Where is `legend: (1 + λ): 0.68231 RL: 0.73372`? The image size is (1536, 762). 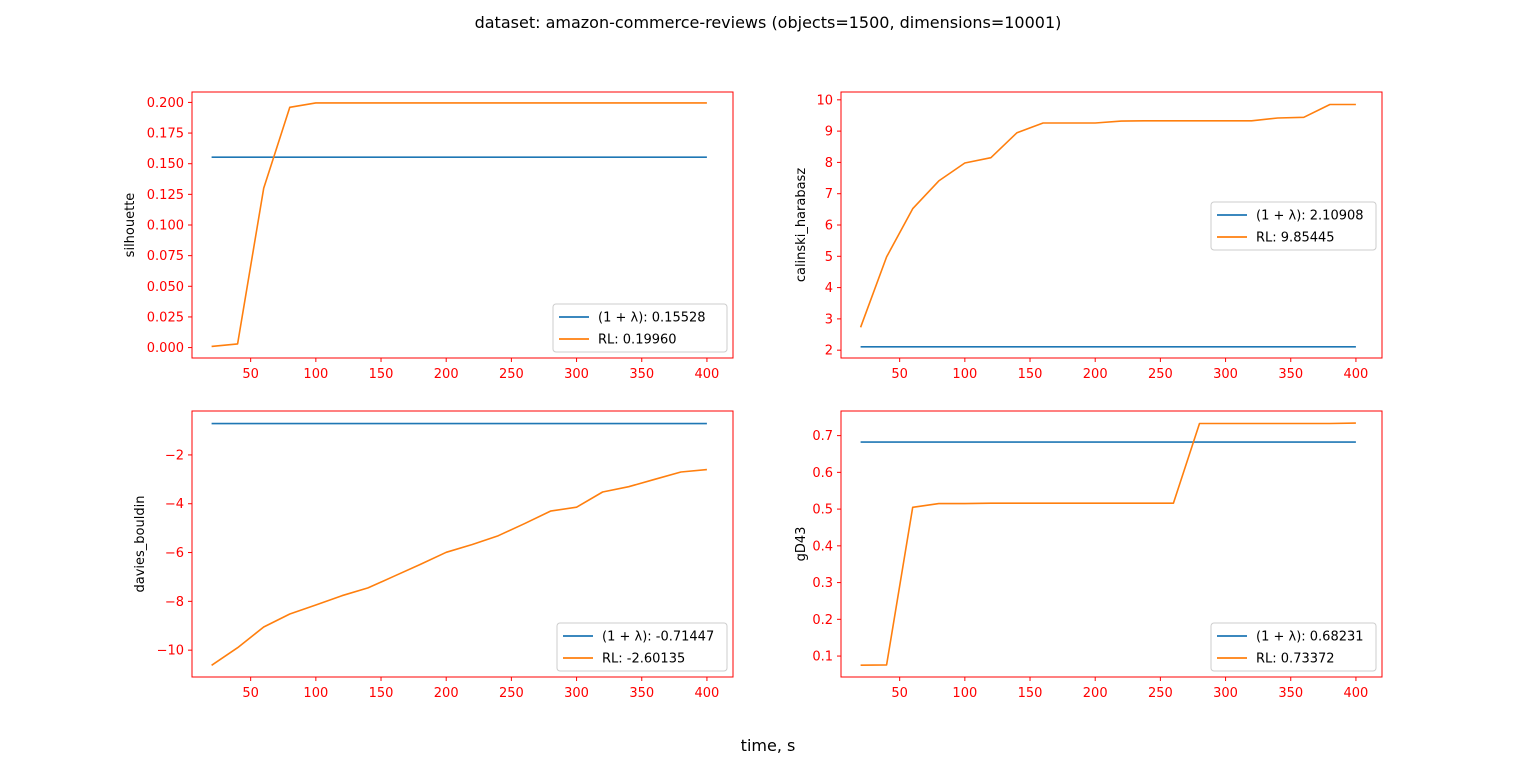
legend: (1 + λ): 0.68231 RL: 0.73372 is located at coordinates (1293, 647).